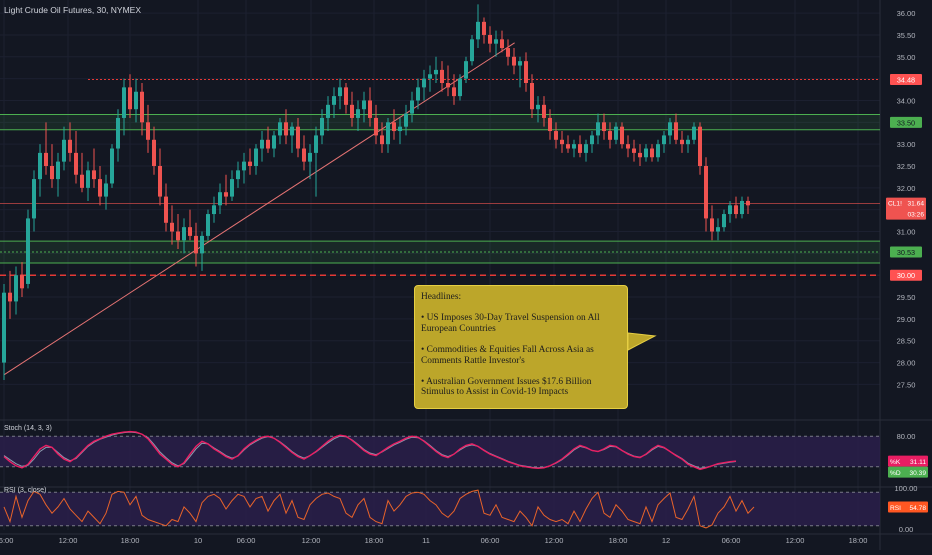 This screenshot has width=932, height=555. I want to click on rsi-y-tick-label: 0.00, so click(906, 529).